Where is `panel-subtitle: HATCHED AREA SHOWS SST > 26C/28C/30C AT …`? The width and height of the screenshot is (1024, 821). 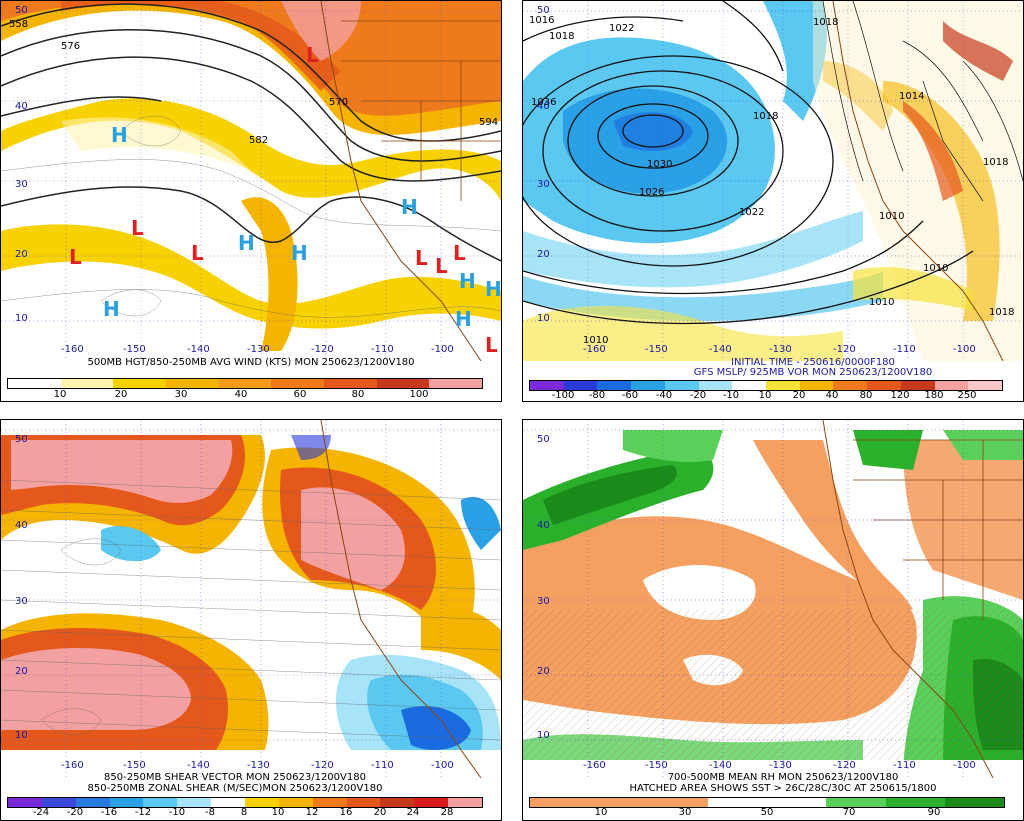
panel-subtitle: HATCHED AREA SHOWS SST > 26C/28C/30C AT … is located at coordinates (783, 788).